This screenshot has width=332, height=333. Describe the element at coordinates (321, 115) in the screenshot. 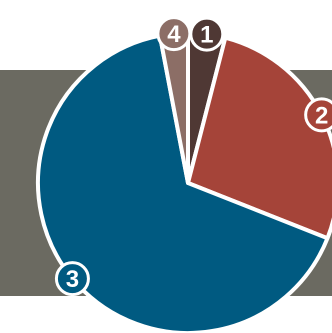

I see `slice-label-2: 2` at that location.